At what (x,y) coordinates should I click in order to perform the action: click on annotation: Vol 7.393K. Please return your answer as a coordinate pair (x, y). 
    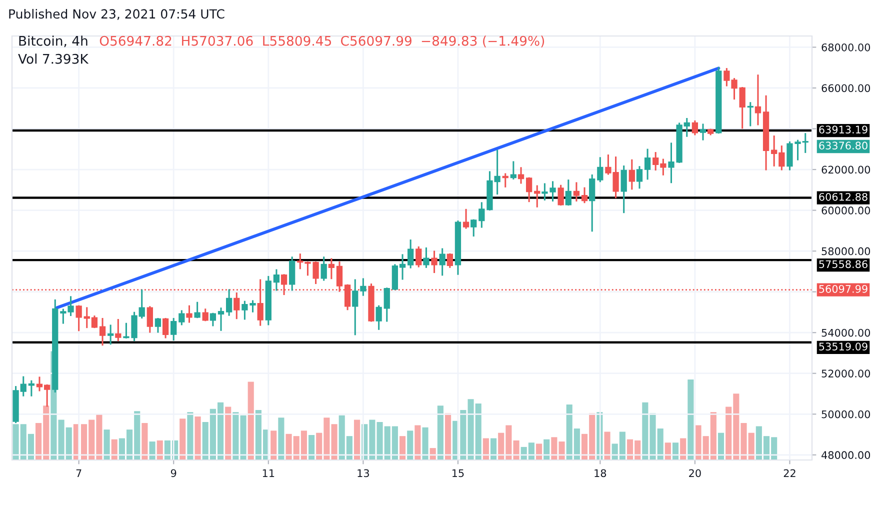
    Looking at the image, I should click on (53, 59).